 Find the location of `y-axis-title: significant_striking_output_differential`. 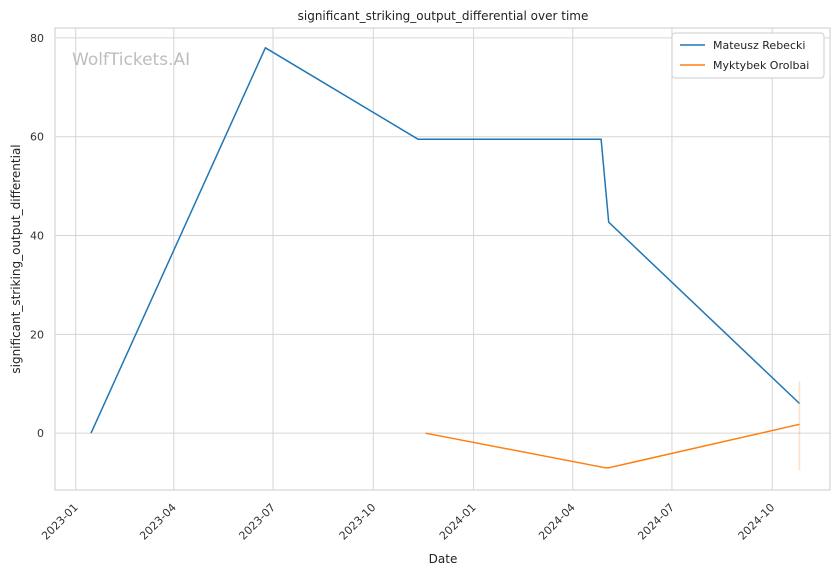

y-axis-title: significant_striking_output_differential is located at coordinates (16, 258).